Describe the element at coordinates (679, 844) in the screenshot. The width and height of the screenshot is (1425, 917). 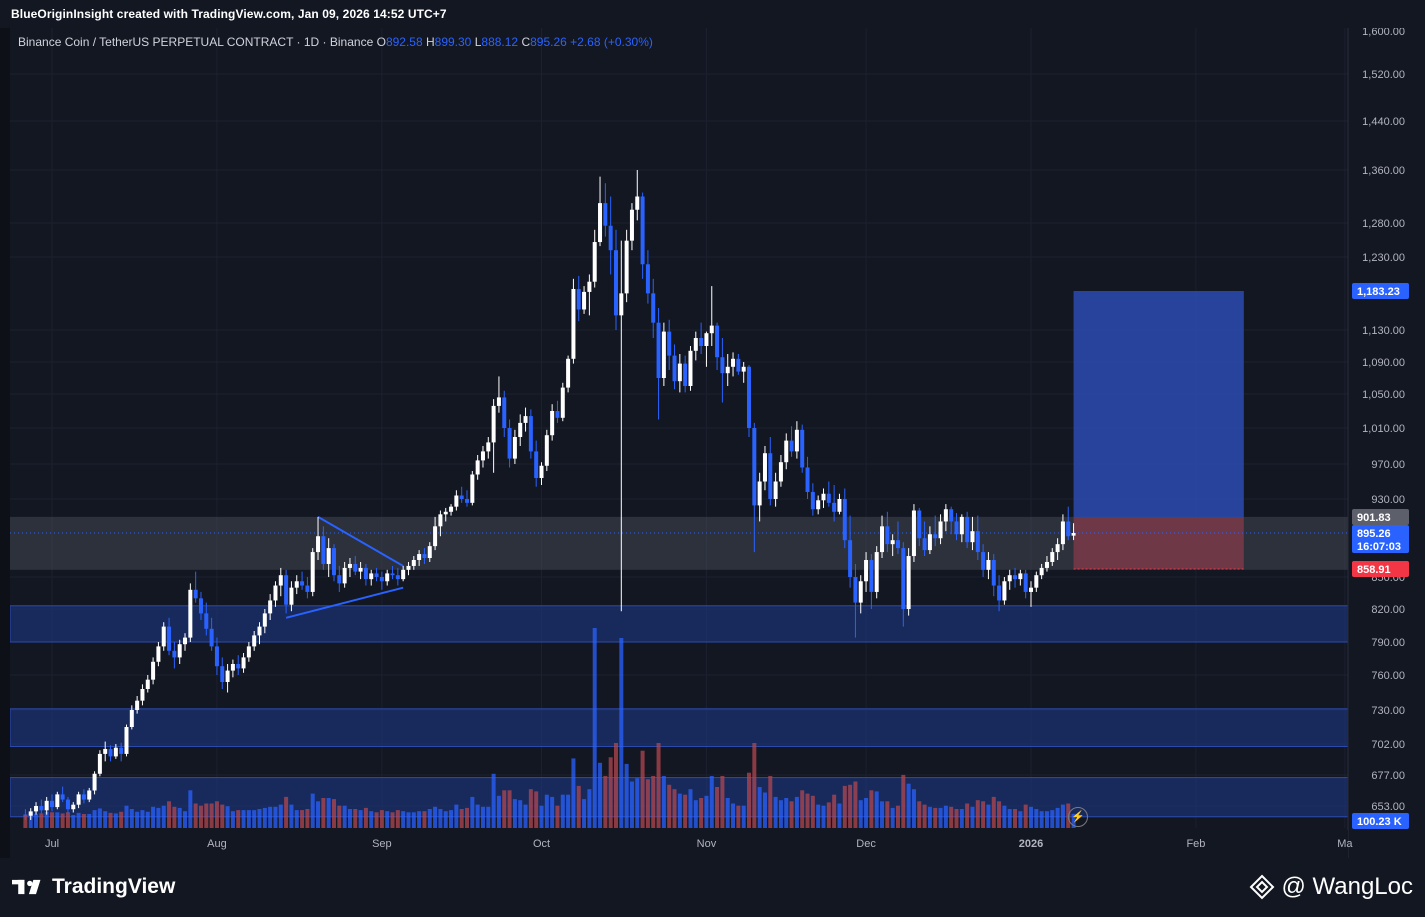
I see `time-axis` at that location.